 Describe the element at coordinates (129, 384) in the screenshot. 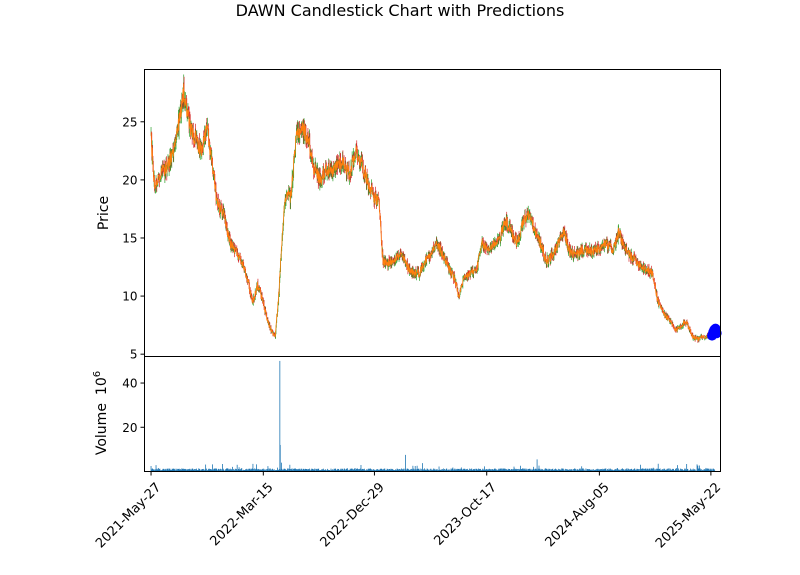

I see `volume-y-tick-label: 40` at that location.